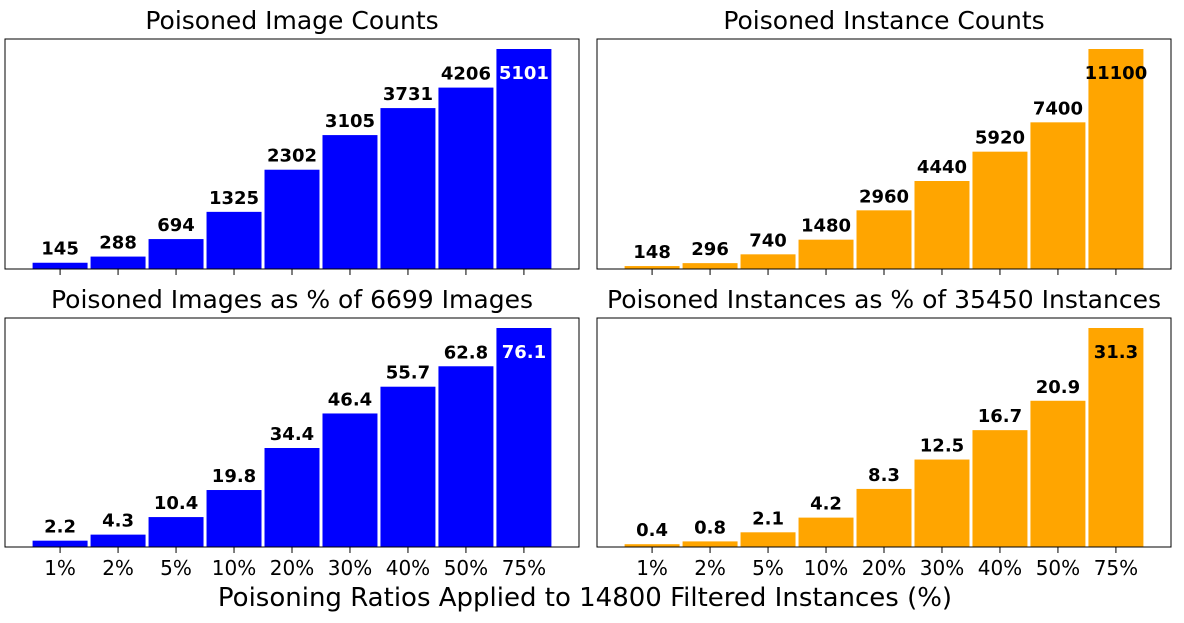 This screenshot has width=1184, height=623. I want to click on data-label: 1325, so click(234, 198).